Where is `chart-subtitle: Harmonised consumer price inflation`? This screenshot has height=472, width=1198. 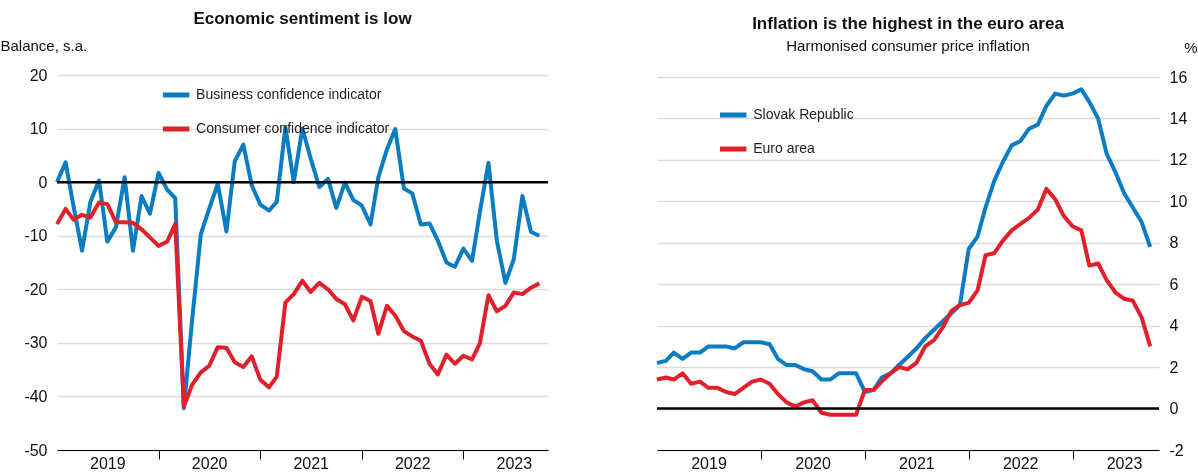 chart-subtitle: Harmonised consumer price inflation is located at coordinates (908, 45).